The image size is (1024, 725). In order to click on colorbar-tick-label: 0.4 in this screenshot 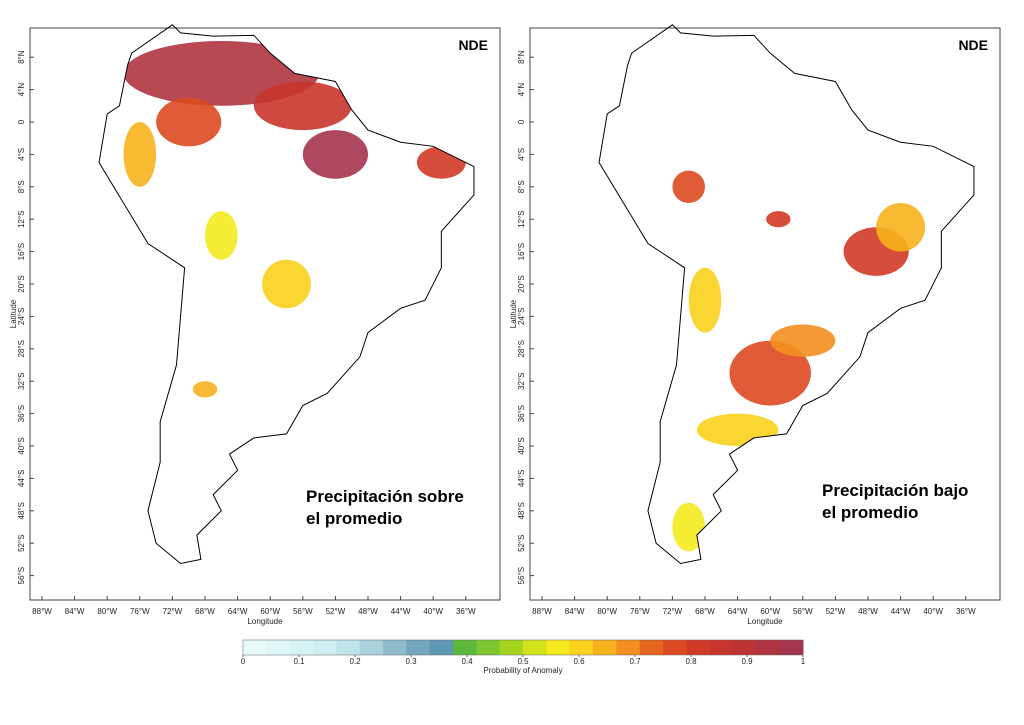, I will do `click(467, 661)`.